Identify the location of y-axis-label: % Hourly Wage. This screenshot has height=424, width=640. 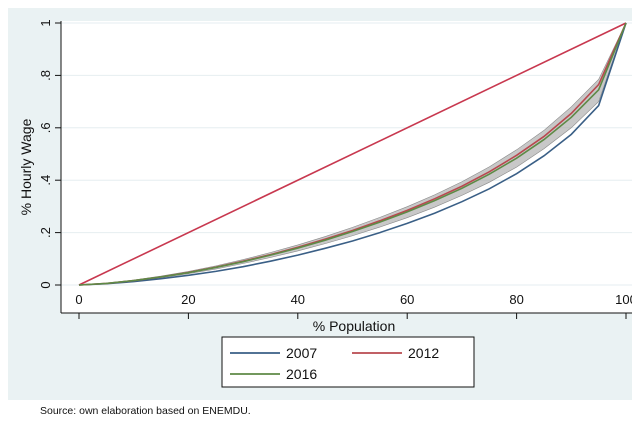
(26, 166).